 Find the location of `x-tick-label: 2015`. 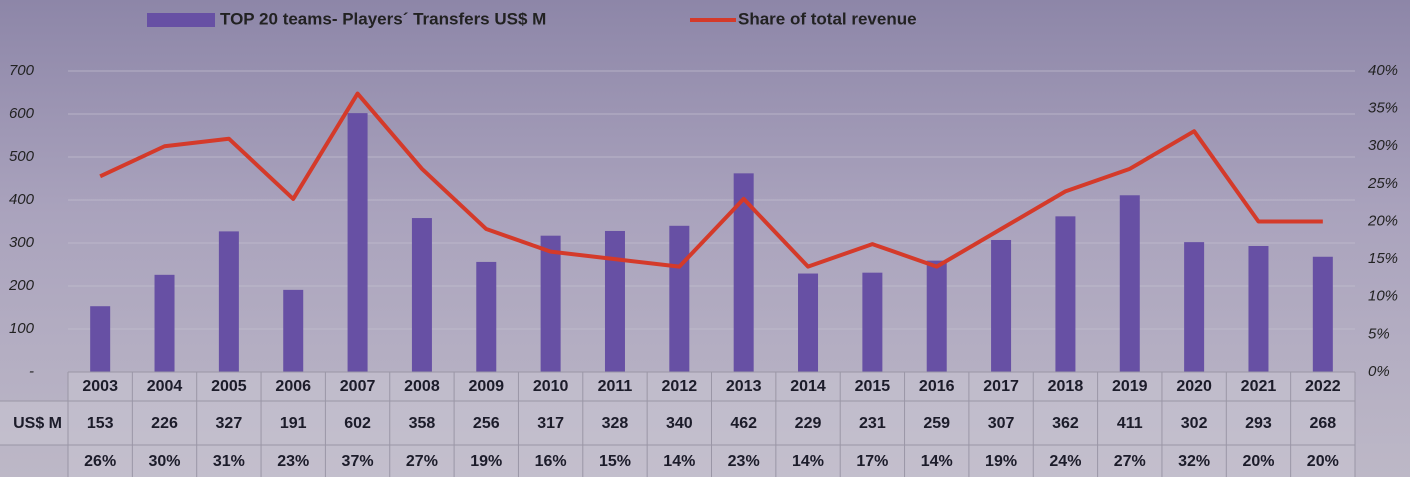

x-tick-label: 2015 is located at coordinates (873, 386).